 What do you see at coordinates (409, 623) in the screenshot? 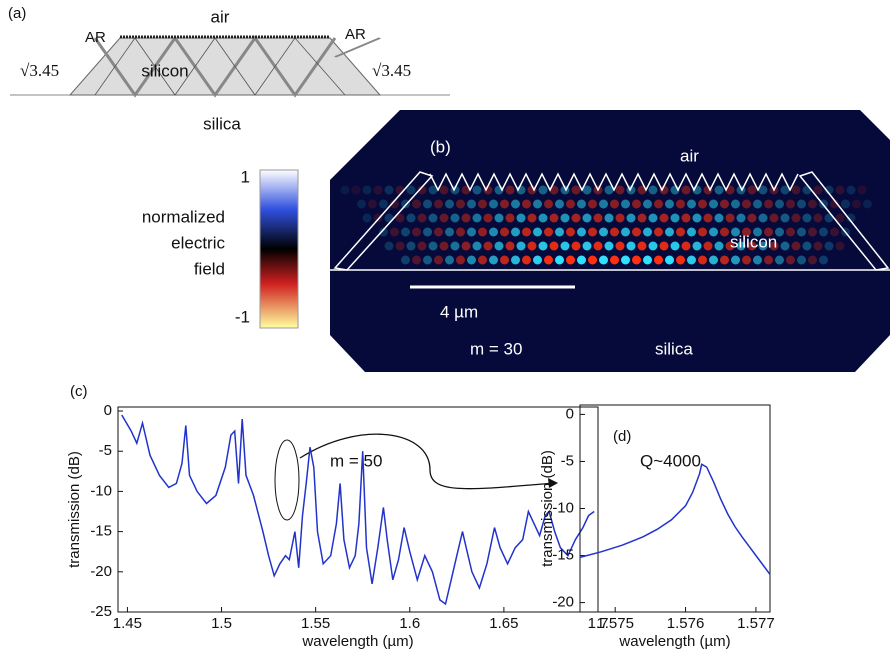
I see `x-tick-label: 1.6` at bounding box center [409, 623].